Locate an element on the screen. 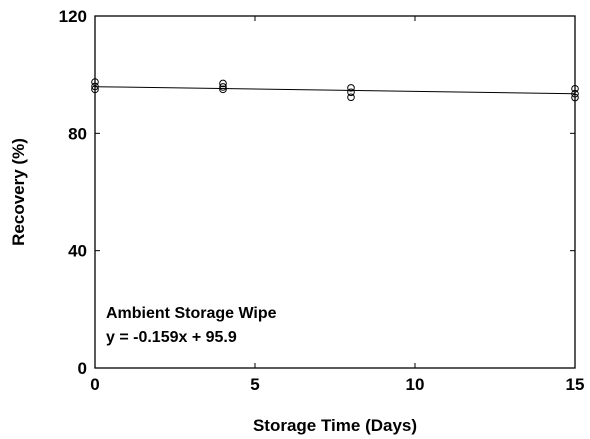 The image size is (590, 439). y-tick-label: 120 is located at coordinates (73, 16).